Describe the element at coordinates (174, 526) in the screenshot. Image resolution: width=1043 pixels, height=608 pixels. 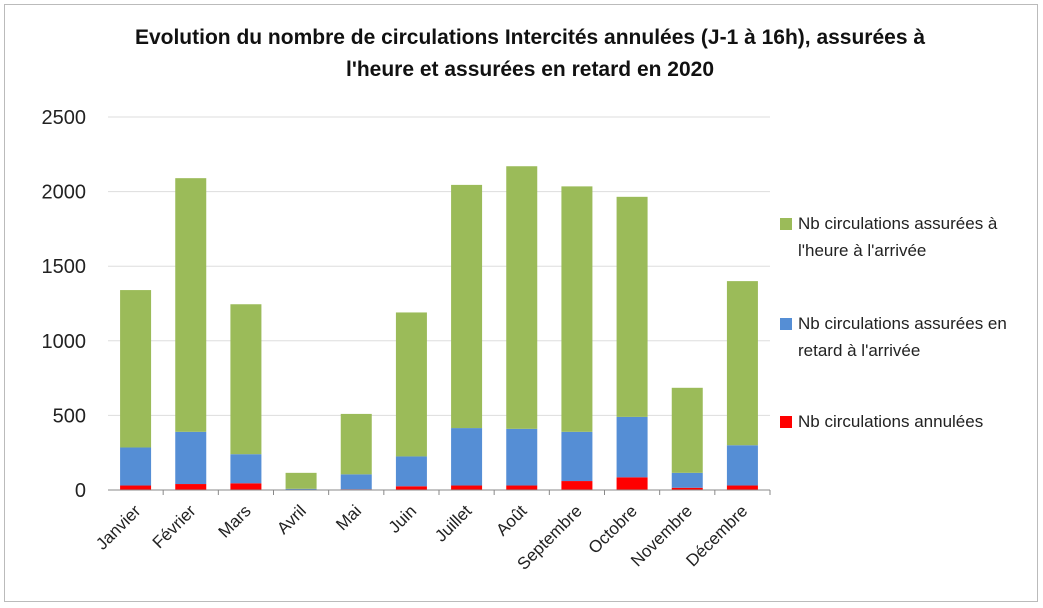
I see `x-tick-label: Février` at that location.